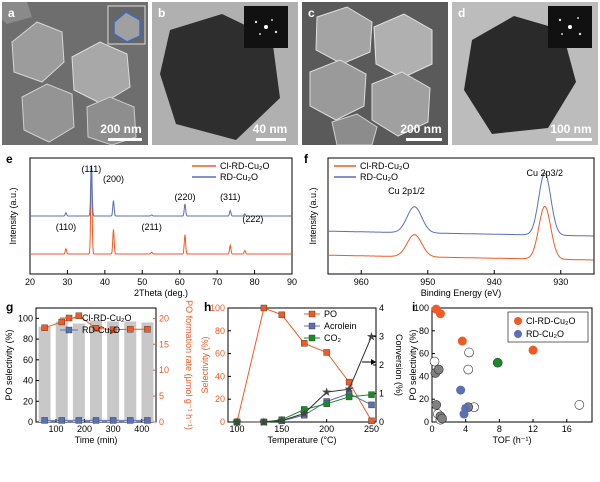 This screenshot has width=600, height=482. I want to click on tem-crystal-d, so click(525, 73).